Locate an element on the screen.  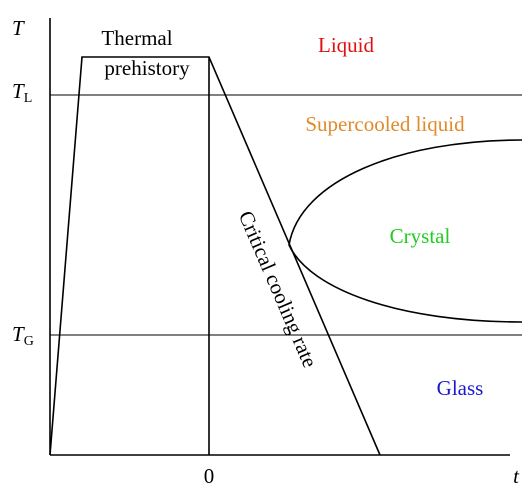
region-label: Liquid is located at coordinates (346, 45).